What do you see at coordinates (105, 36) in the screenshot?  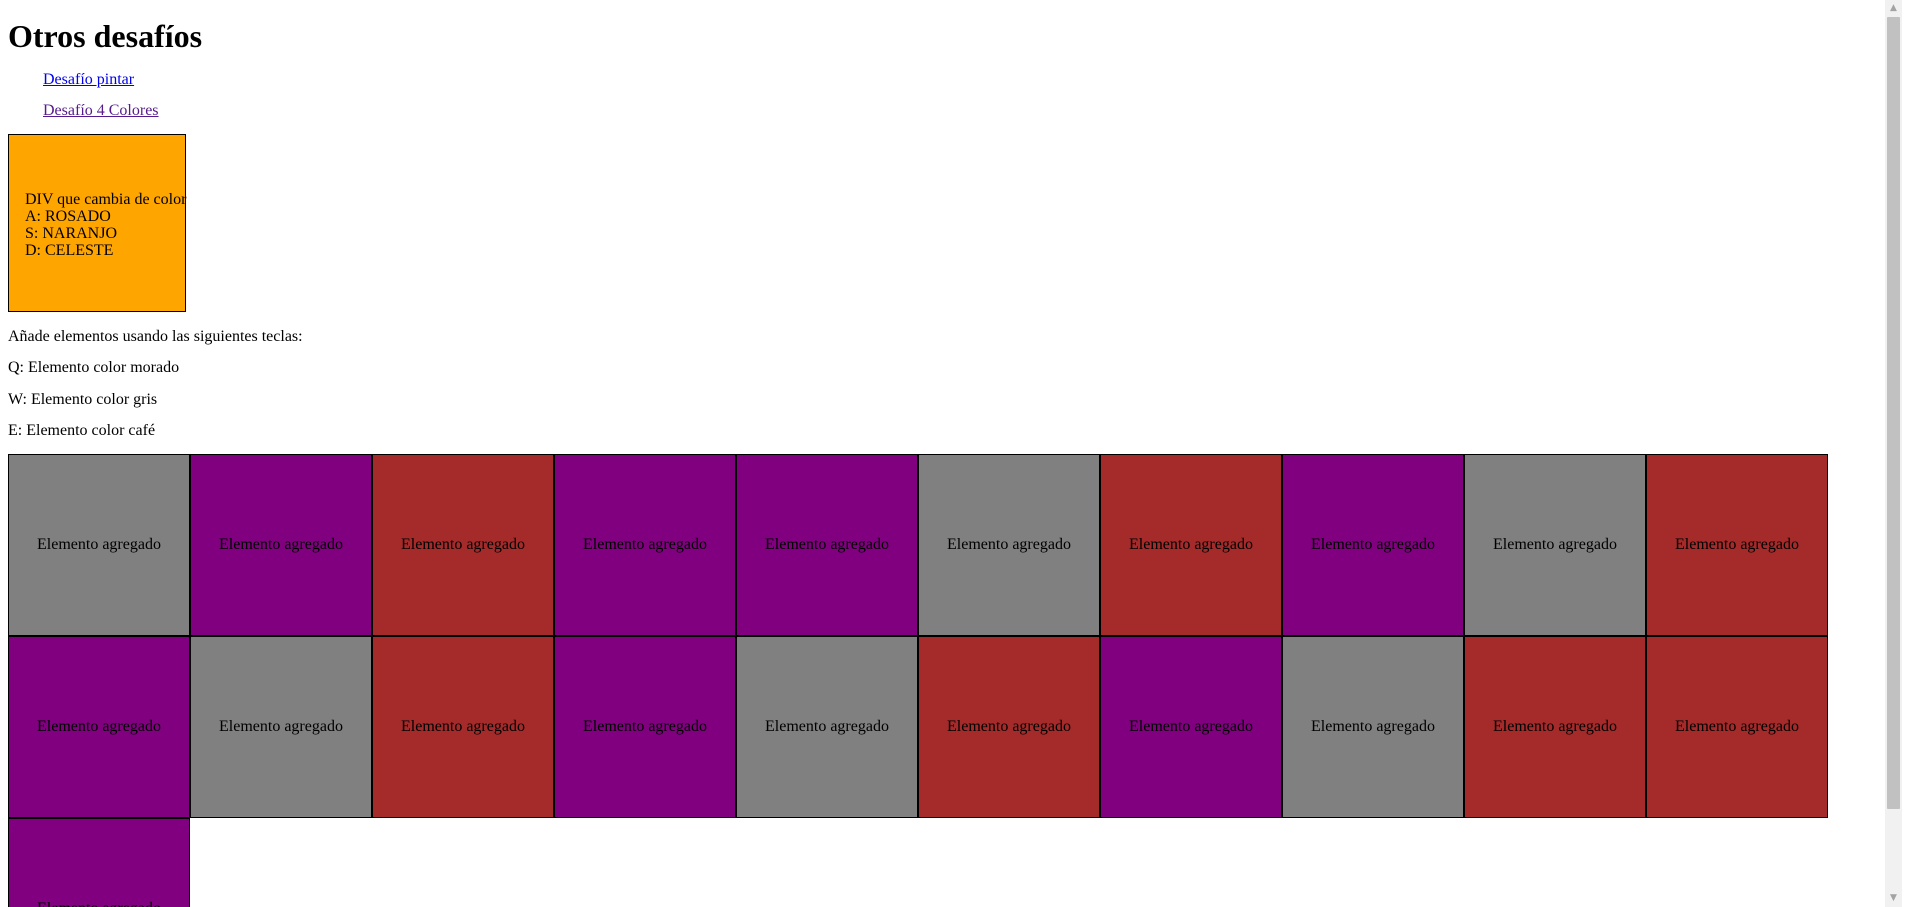 I see `page-title: Otros desafíos` at bounding box center [105, 36].